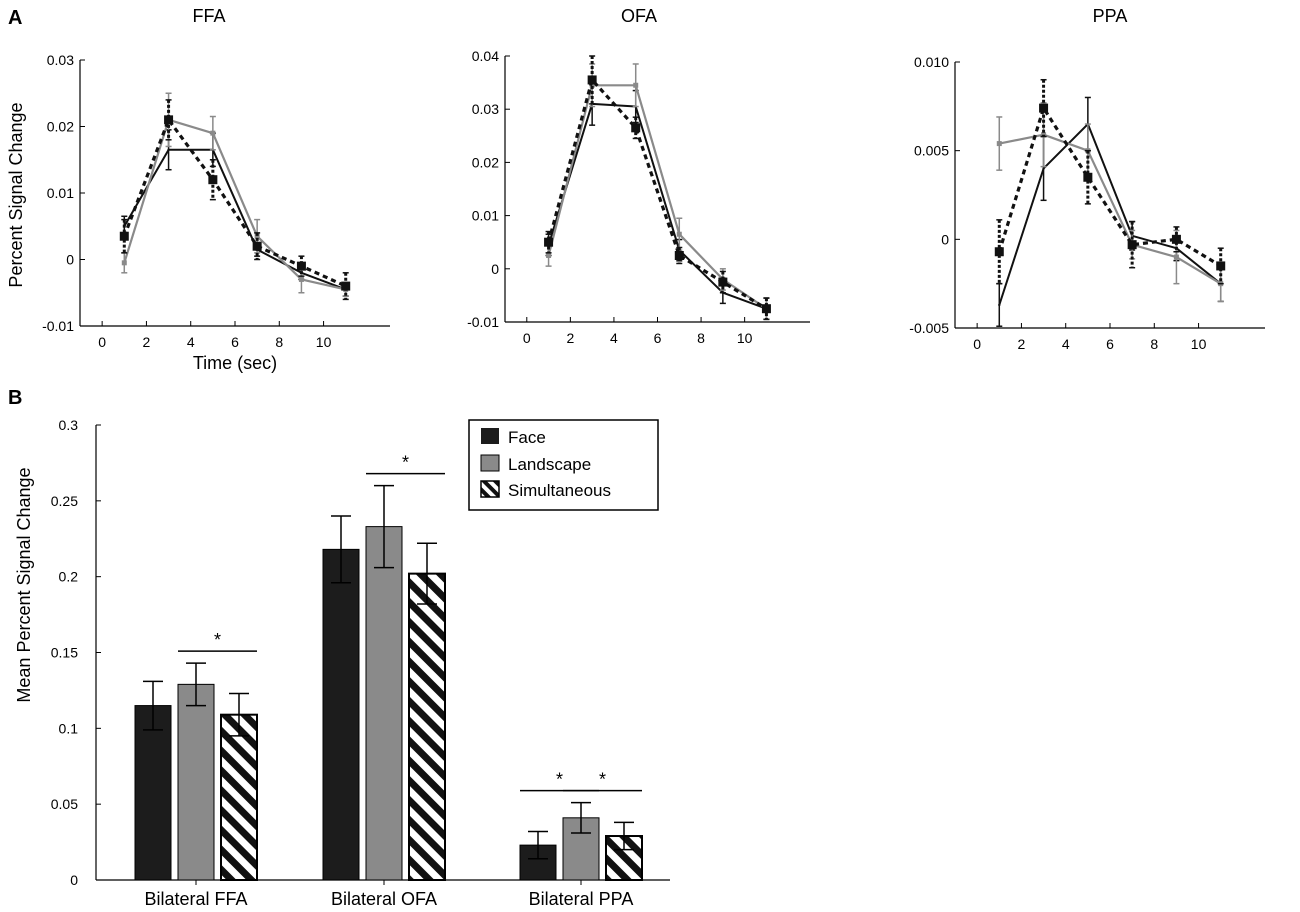 Image resolution: width=1300 pixels, height=912 pixels. I want to click on chart-ofa: OFA -0.01 0 0.01 0.02 0.03 0.04 0 2 4 6 8 10, so click(638, 176).